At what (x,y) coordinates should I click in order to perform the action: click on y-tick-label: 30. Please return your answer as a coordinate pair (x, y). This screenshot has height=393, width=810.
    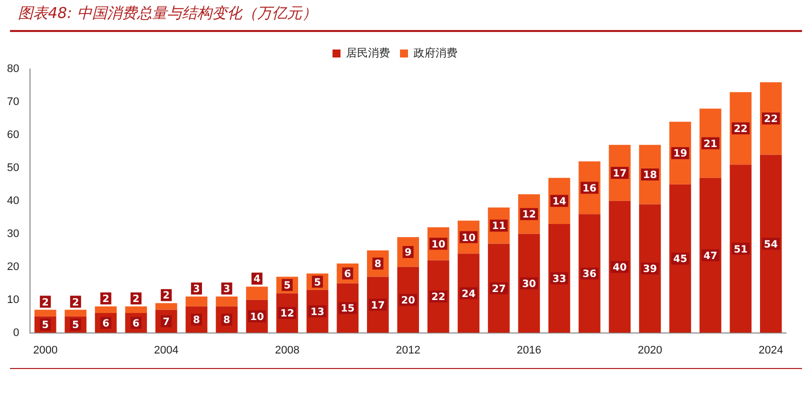
    Looking at the image, I should click on (13, 234).